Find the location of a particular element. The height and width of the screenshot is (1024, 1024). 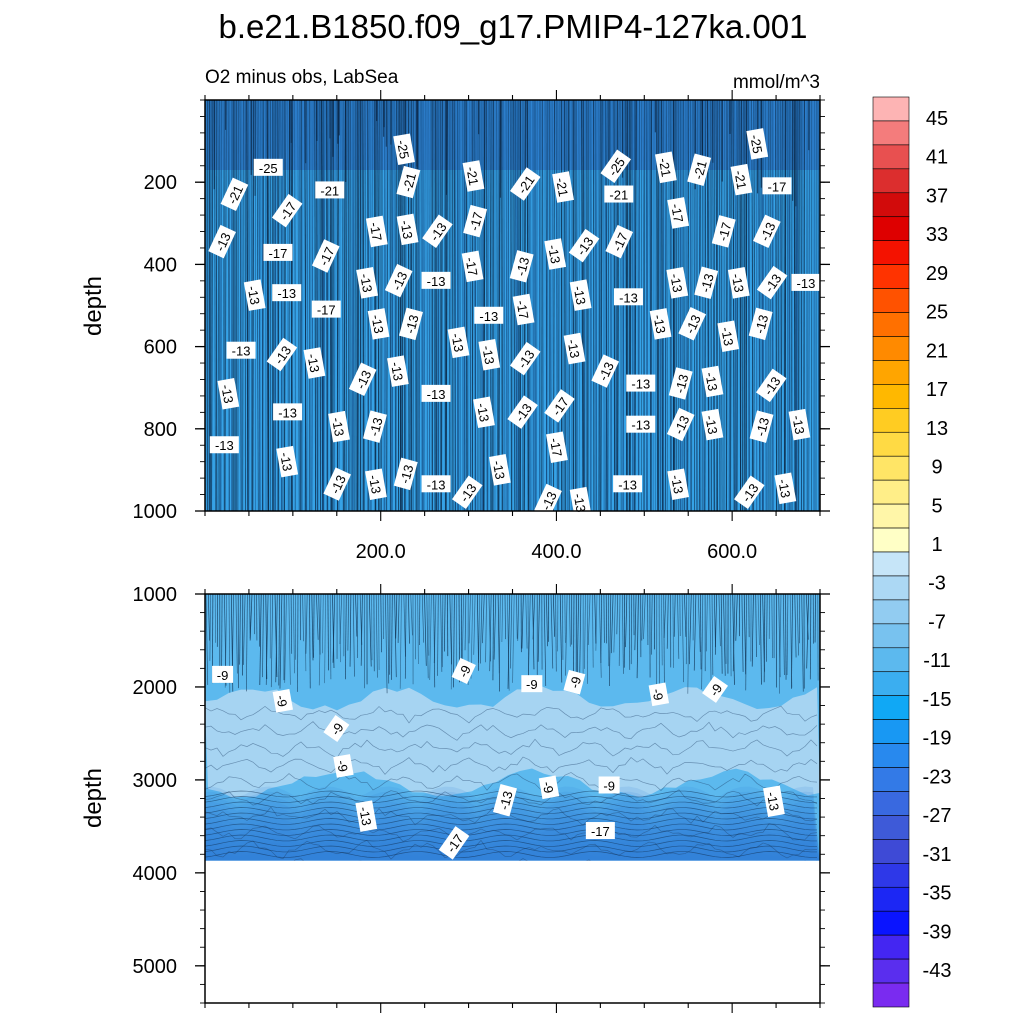

chart-title: b.e21.B1850.f09_g17.PMIP4-127ka.001 is located at coordinates (513, 26).